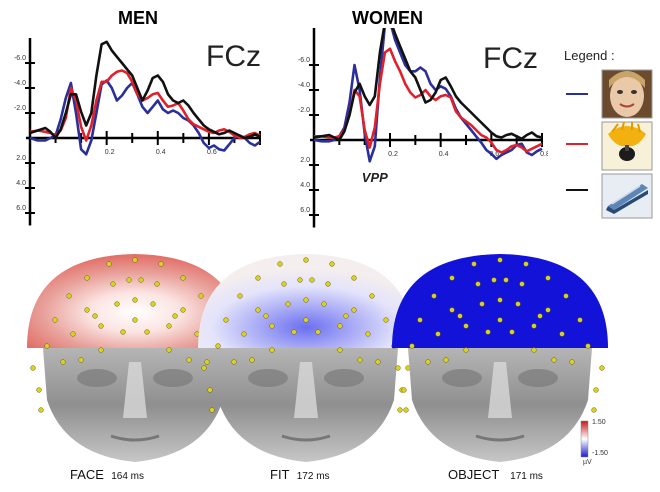  Describe the element at coordinates (306, 358) in the screenshot. I see `scalp-map-fit` at that location.